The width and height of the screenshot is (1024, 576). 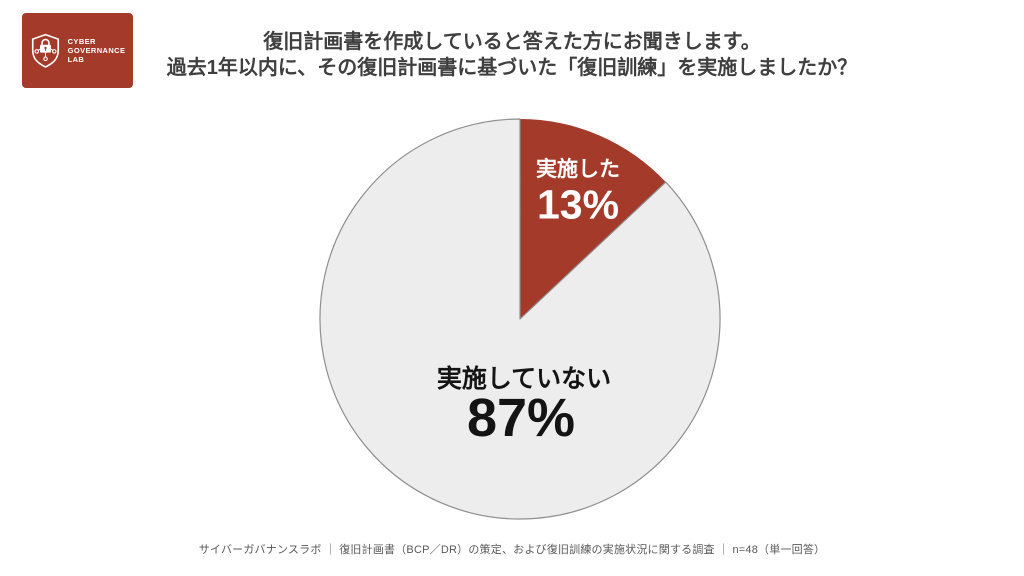 I want to click on logo-text-line-2: GOVERNANCE, so click(x=96, y=50).